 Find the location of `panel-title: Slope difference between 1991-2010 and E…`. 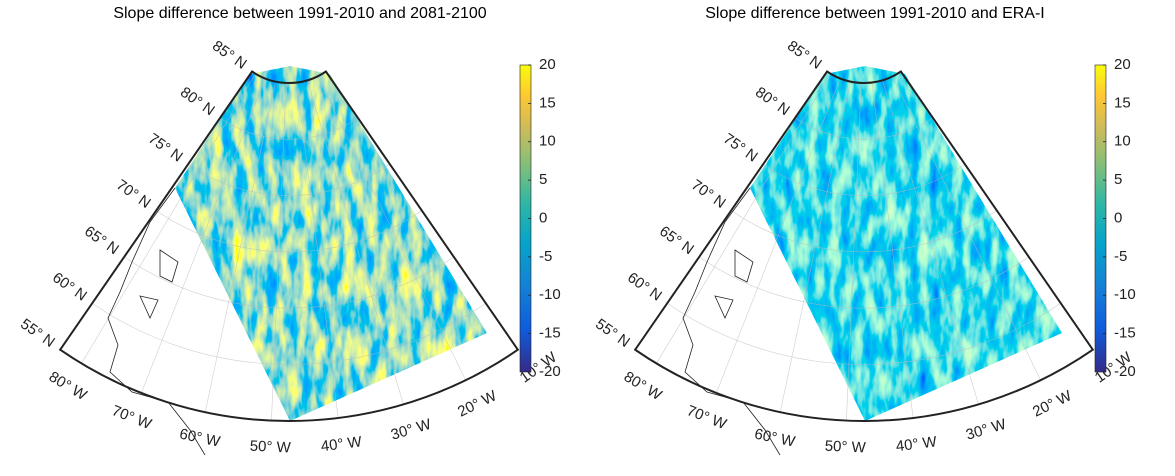

panel-title: Slope difference between 1991-2010 and E… is located at coordinates (875, 13).